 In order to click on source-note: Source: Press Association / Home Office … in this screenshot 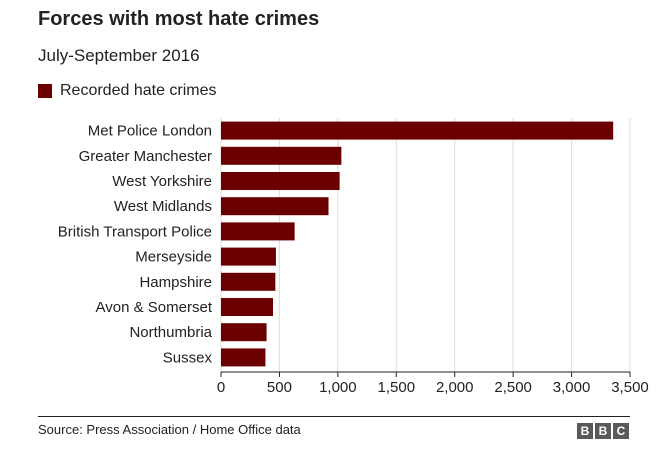, I will do `click(169, 429)`.